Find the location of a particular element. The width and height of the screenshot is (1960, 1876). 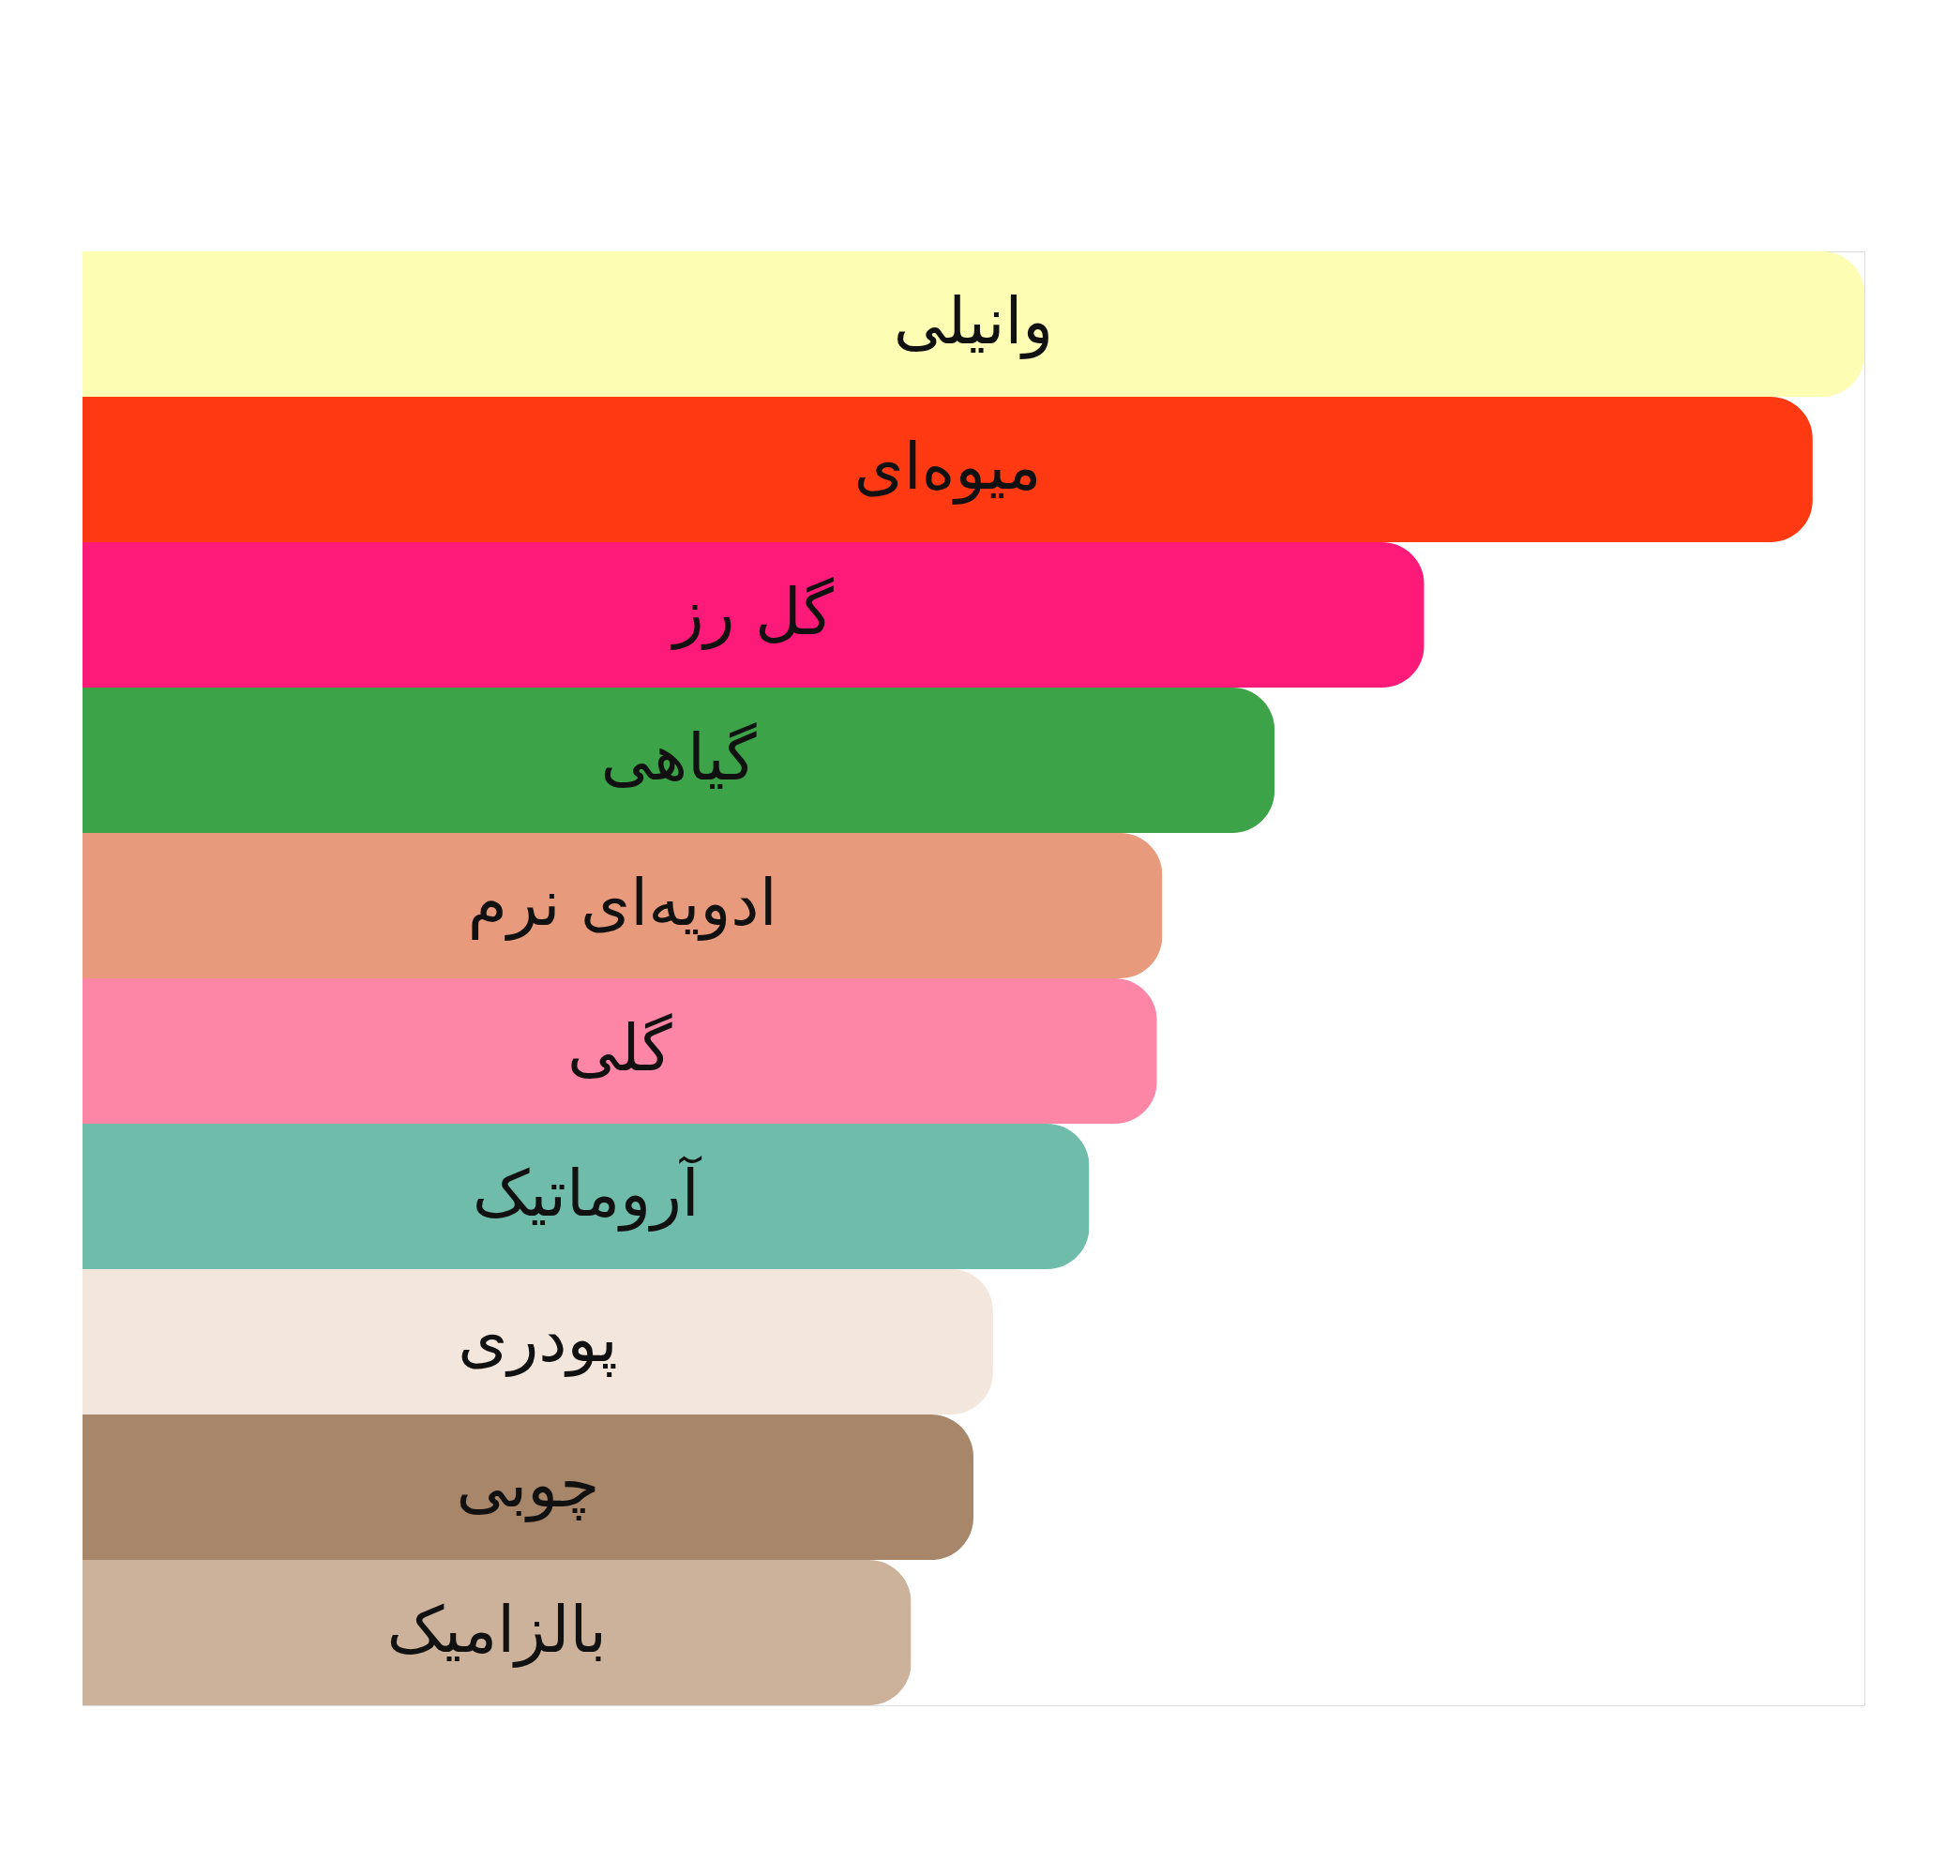

y-tick-label: وانیلی is located at coordinates (974, 321).